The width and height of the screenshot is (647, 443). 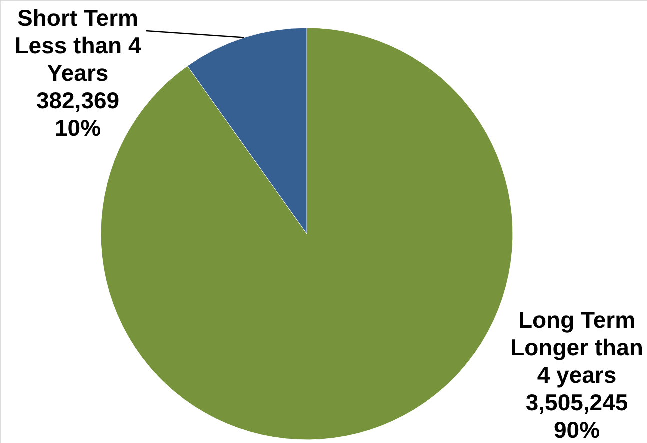 What do you see at coordinates (577, 347) in the screenshot?
I see `slice-label: Long Term Longer than 4 years` at bounding box center [577, 347].